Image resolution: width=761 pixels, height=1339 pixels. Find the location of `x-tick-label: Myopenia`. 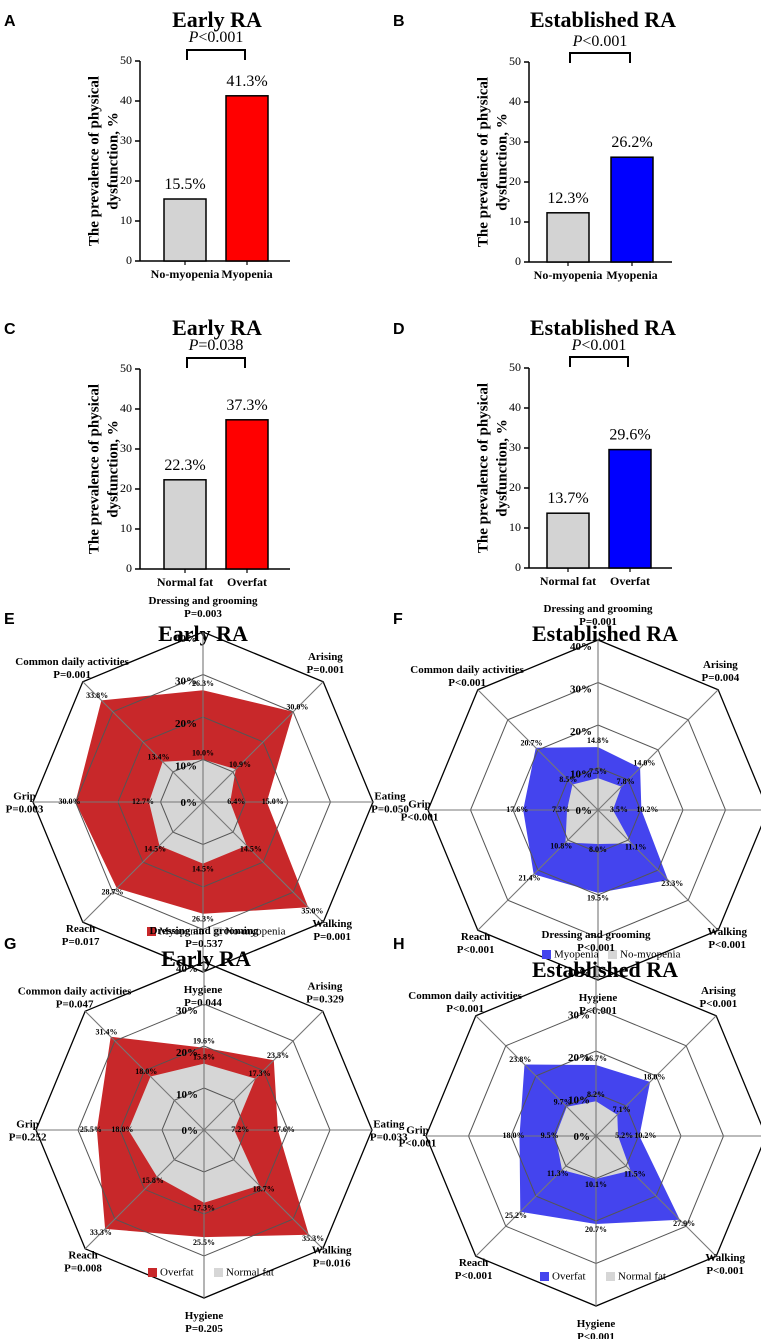

x-tick-label: Myopenia is located at coordinates (631, 275).